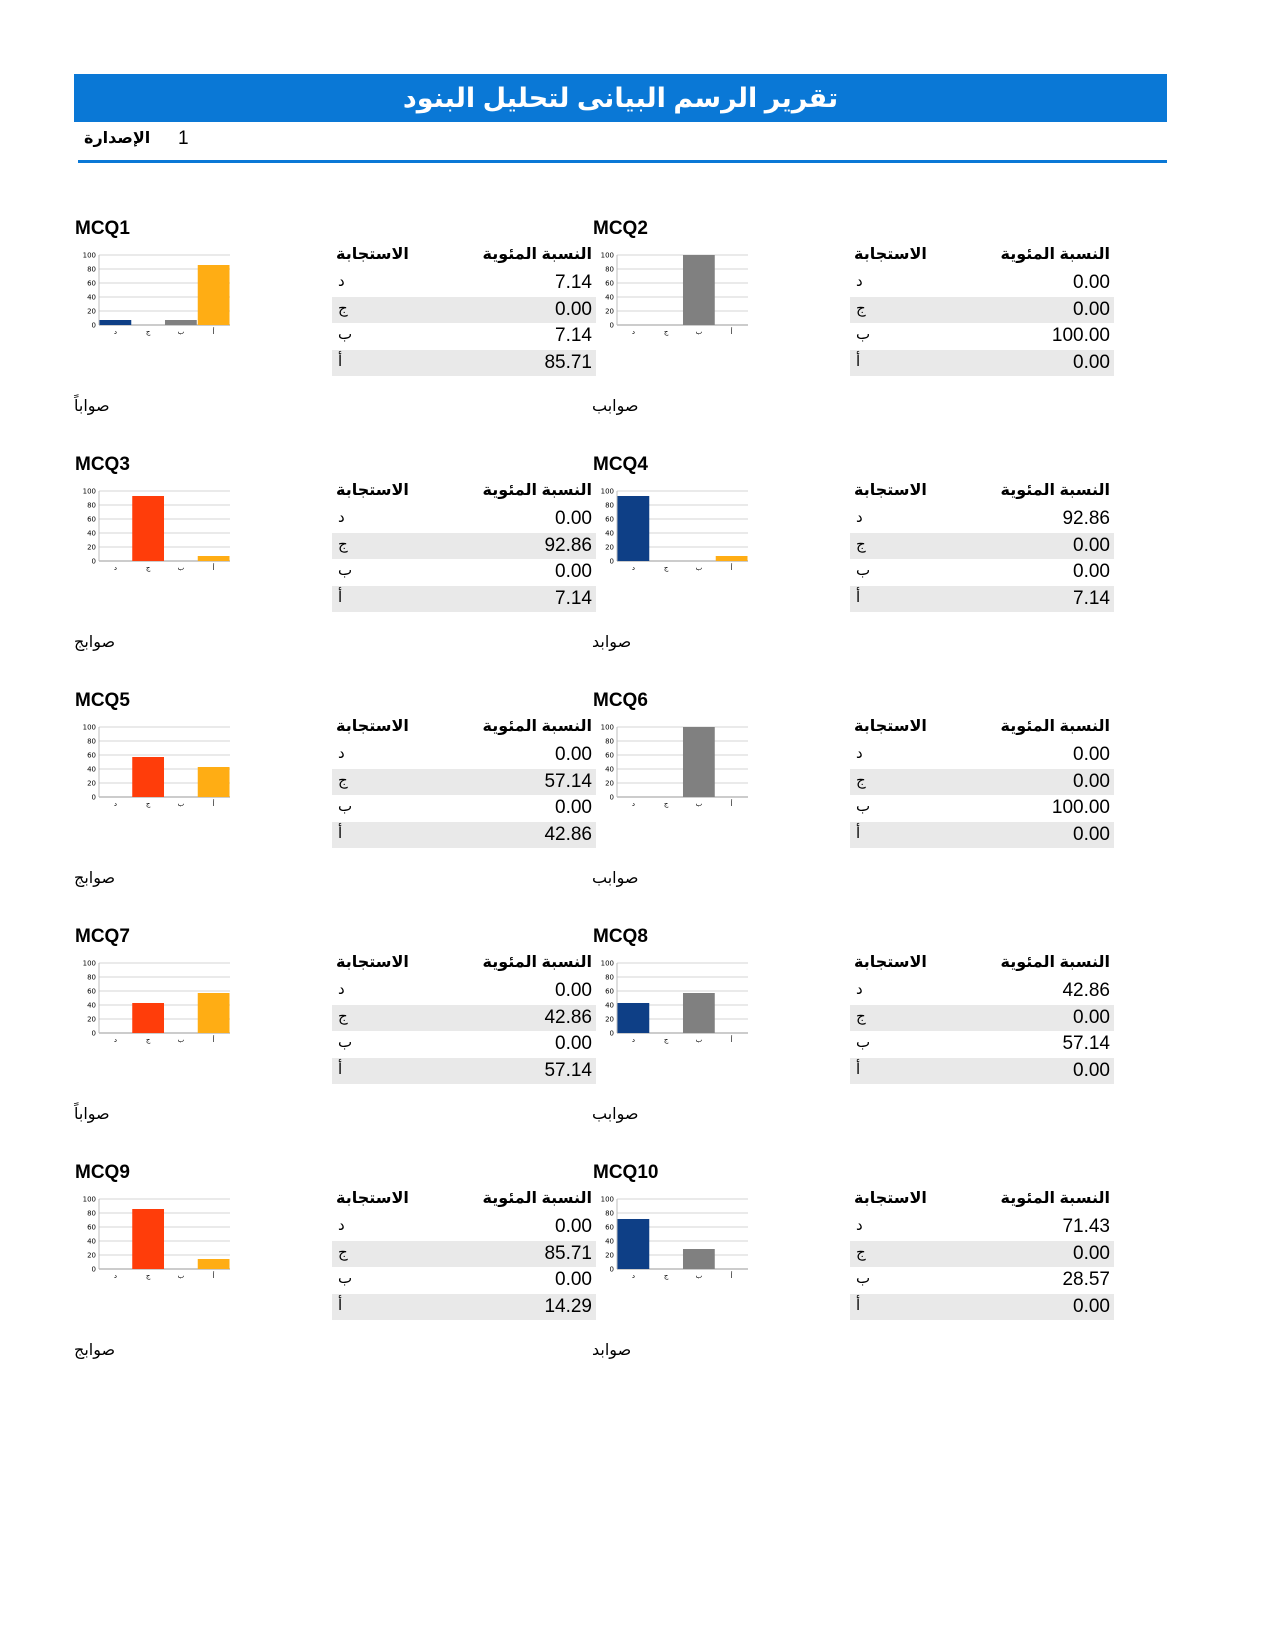 This screenshot has width=1275, height=1650. I want to click on correct-answer: صوابد, so click(612, 1350).